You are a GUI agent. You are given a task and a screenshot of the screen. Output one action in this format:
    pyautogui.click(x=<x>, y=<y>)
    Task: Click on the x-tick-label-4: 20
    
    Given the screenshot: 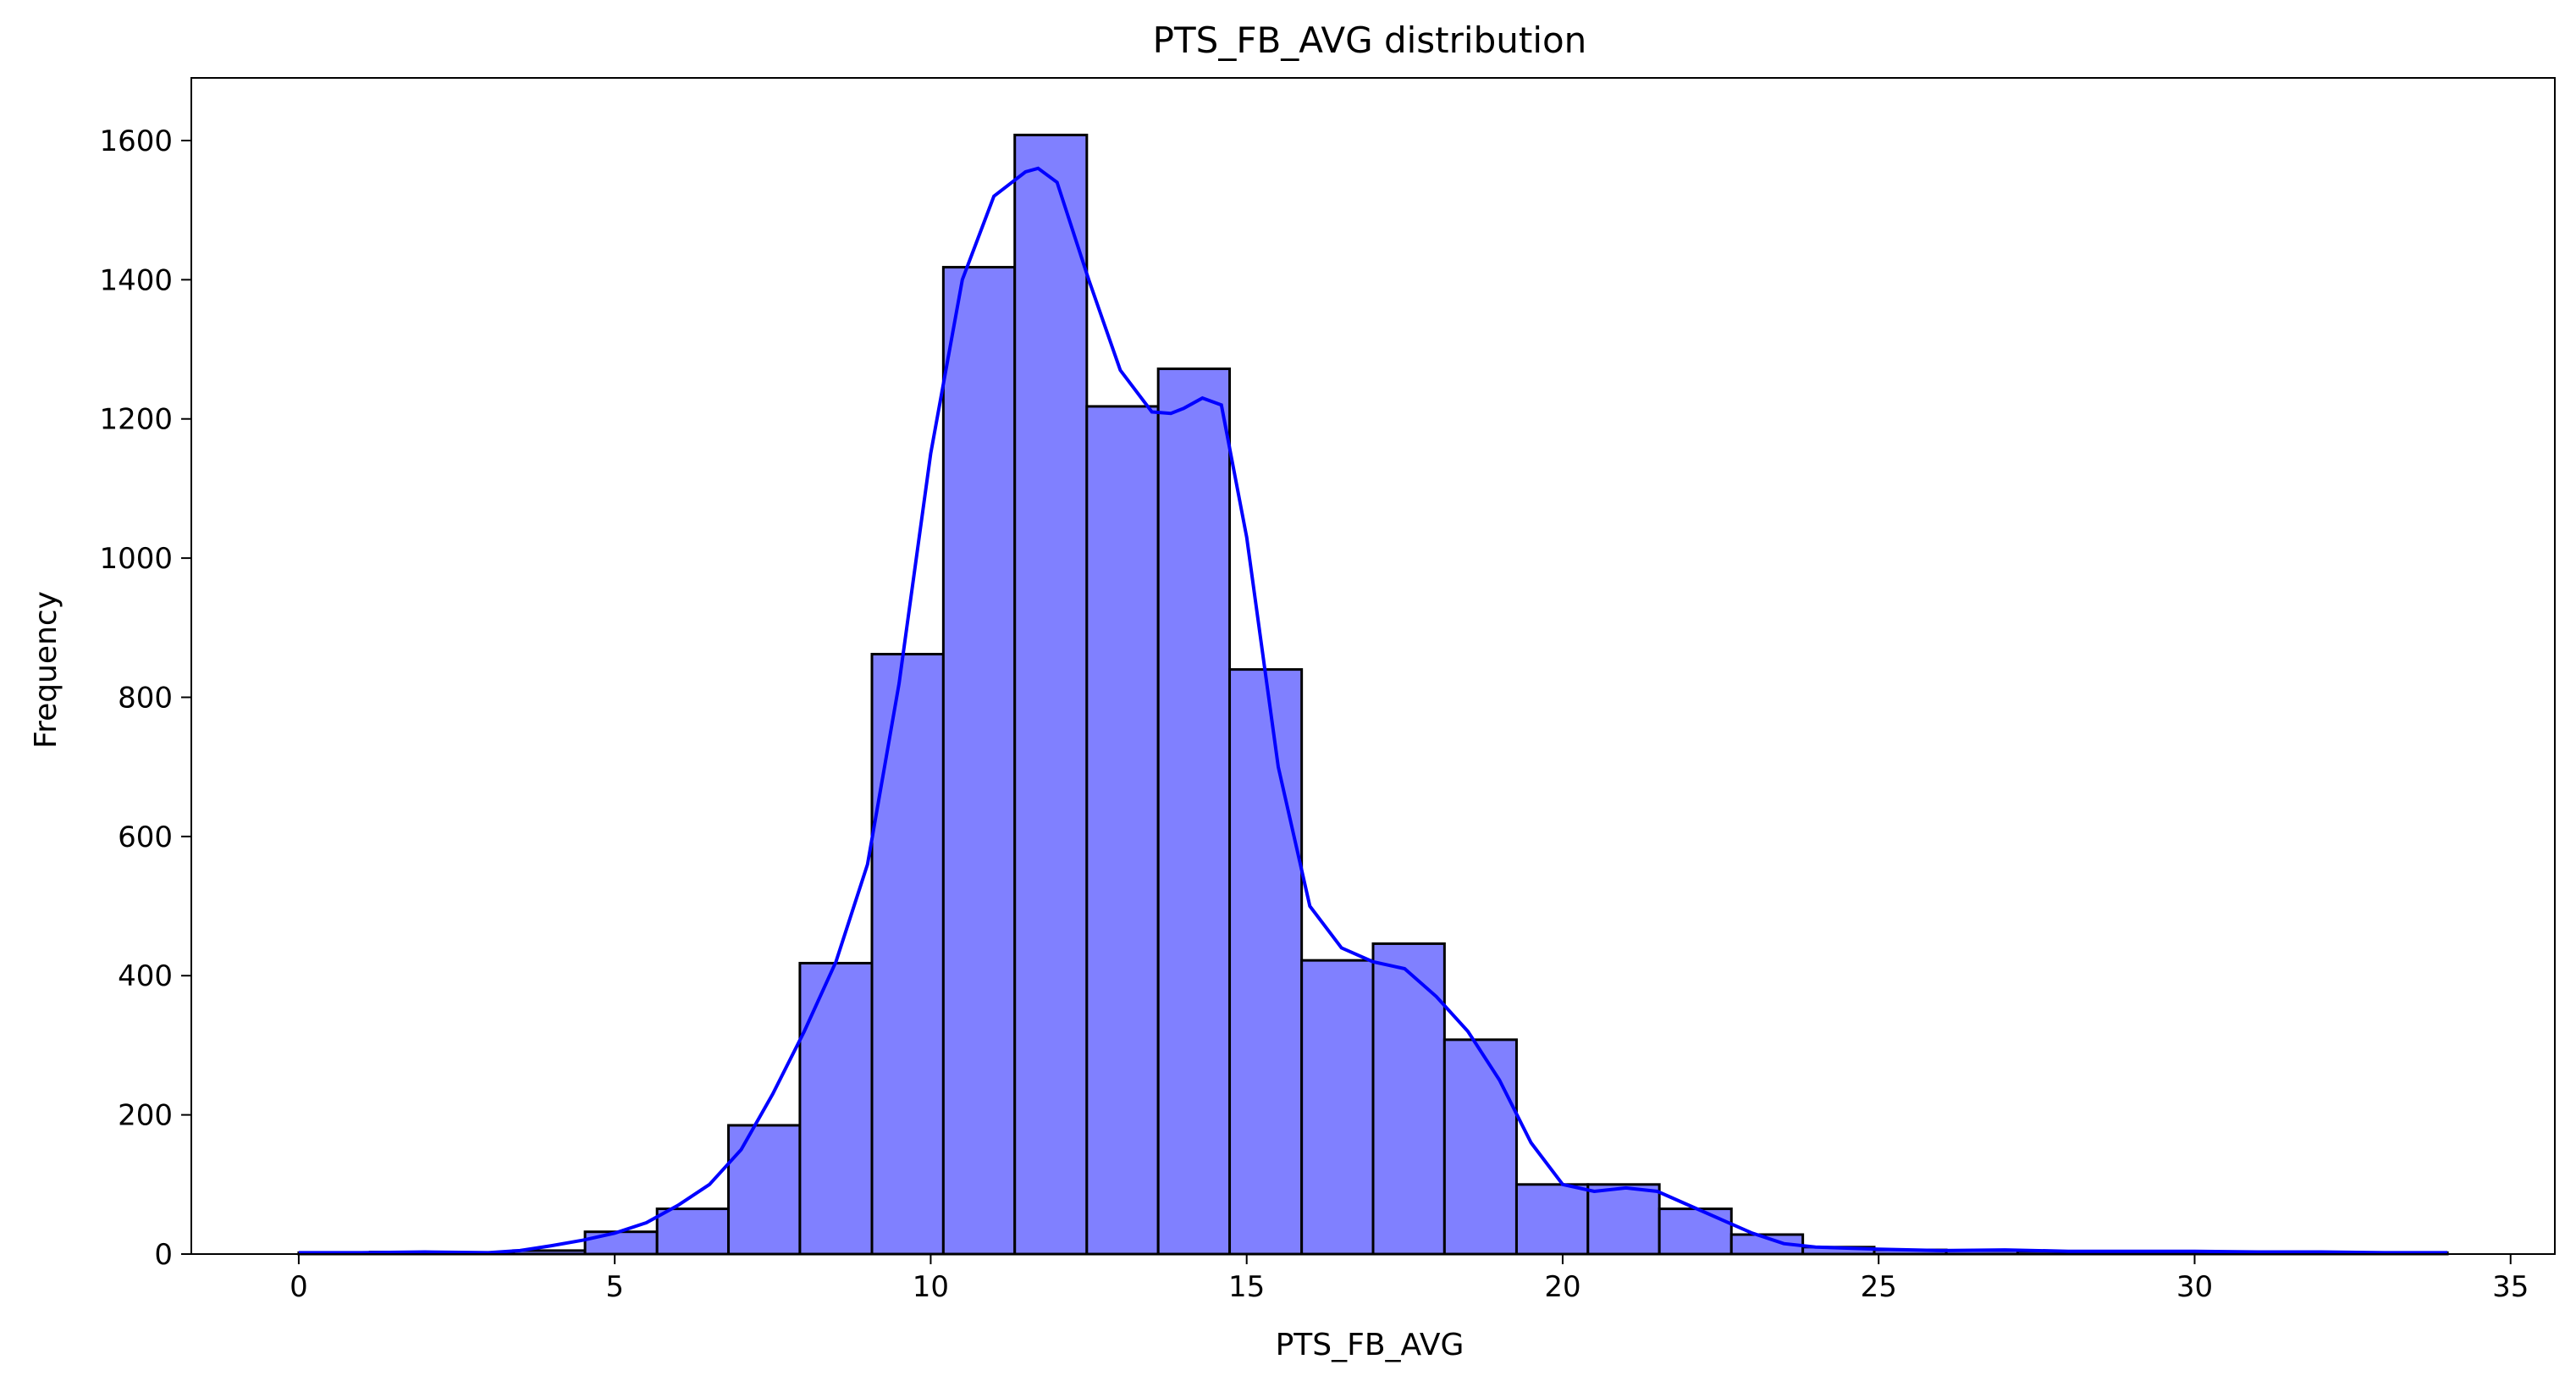 What is the action you would take?
    pyautogui.click(x=1562, y=1287)
    